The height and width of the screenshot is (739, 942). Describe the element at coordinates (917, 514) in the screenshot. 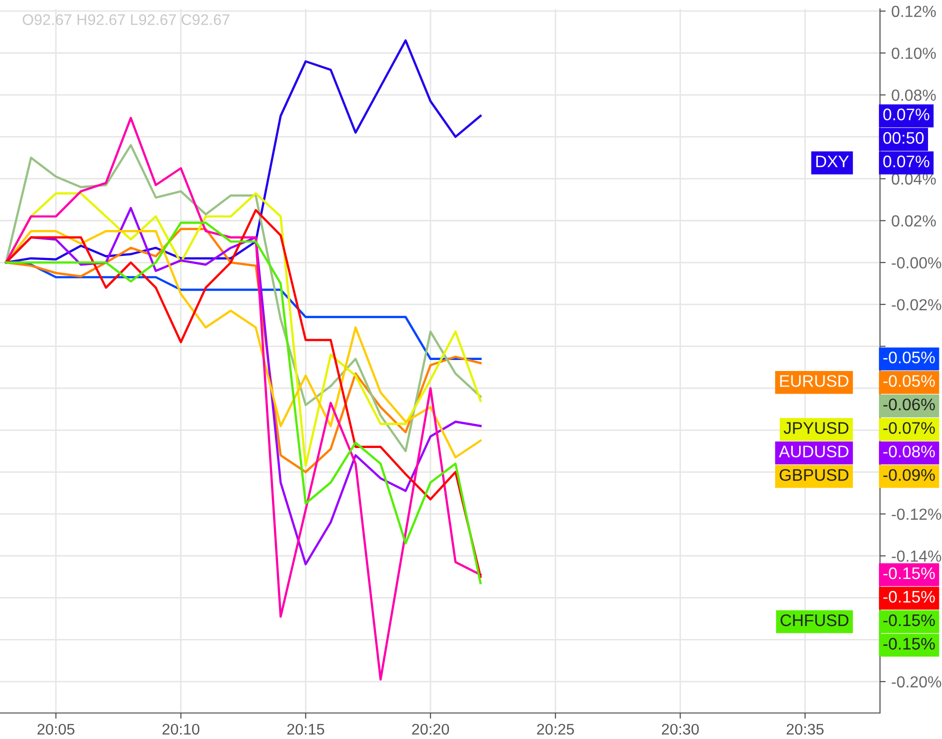

I see `y-tick-label: -0.12%` at that location.